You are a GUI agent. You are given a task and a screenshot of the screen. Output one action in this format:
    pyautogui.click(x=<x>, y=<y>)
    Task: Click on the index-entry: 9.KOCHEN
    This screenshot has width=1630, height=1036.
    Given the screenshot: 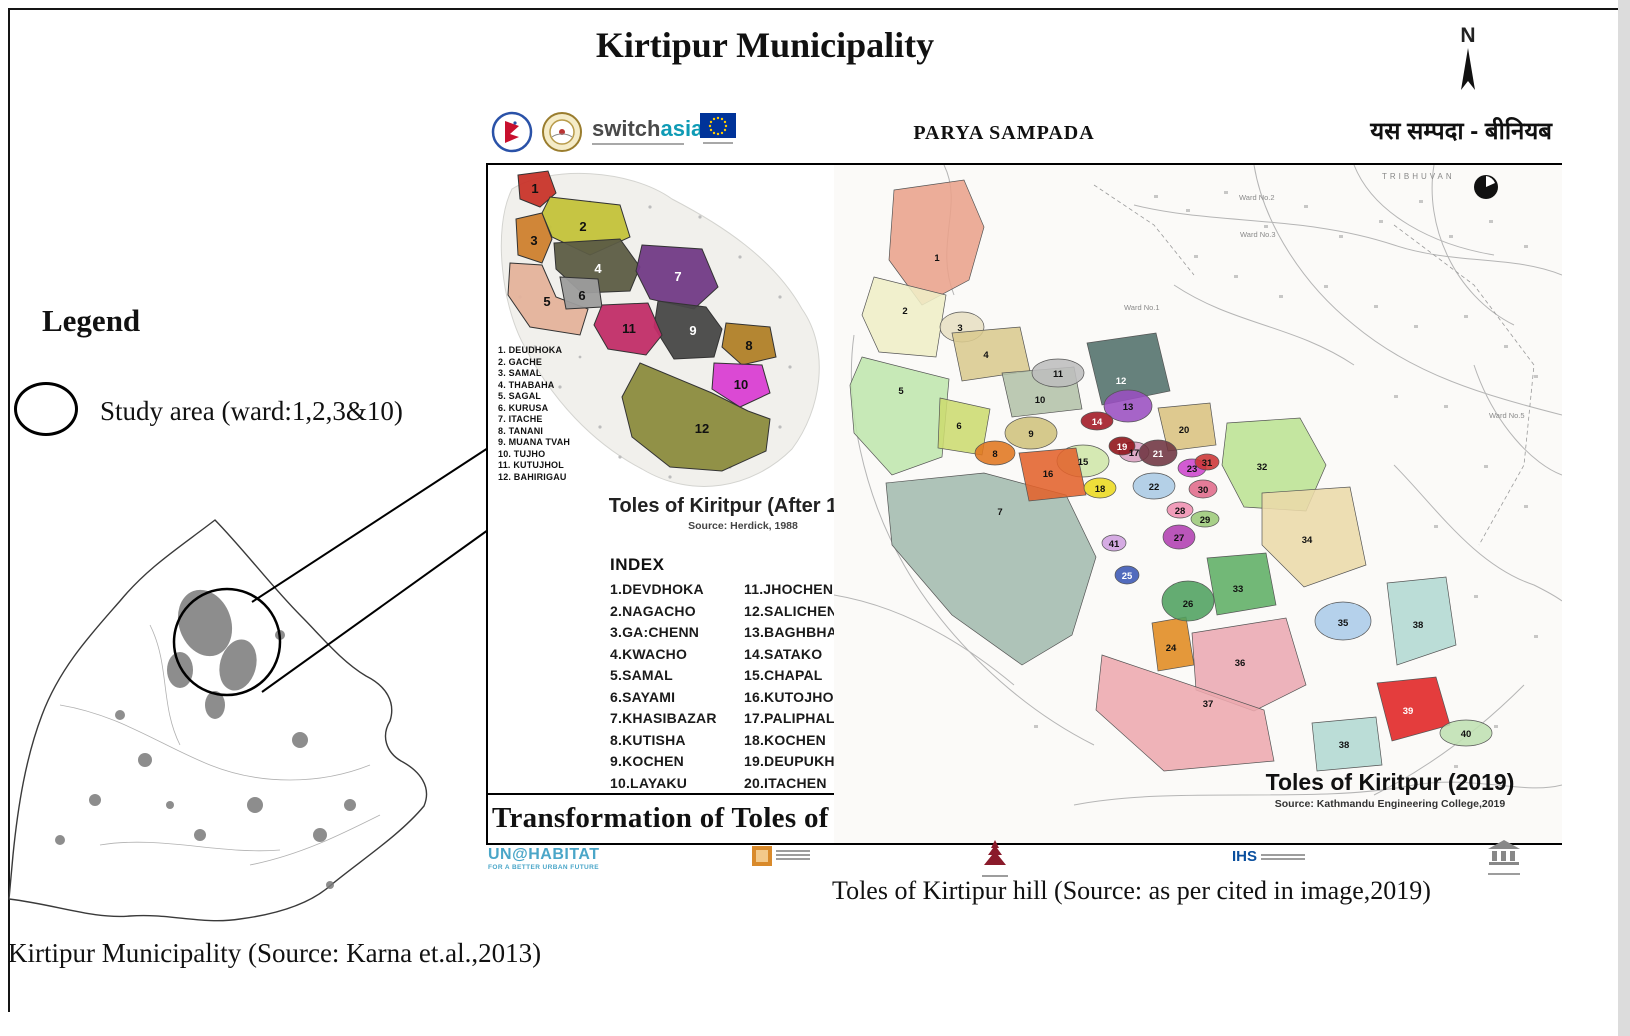 What is the action you would take?
    pyautogui.click(x=647, y=761)
    